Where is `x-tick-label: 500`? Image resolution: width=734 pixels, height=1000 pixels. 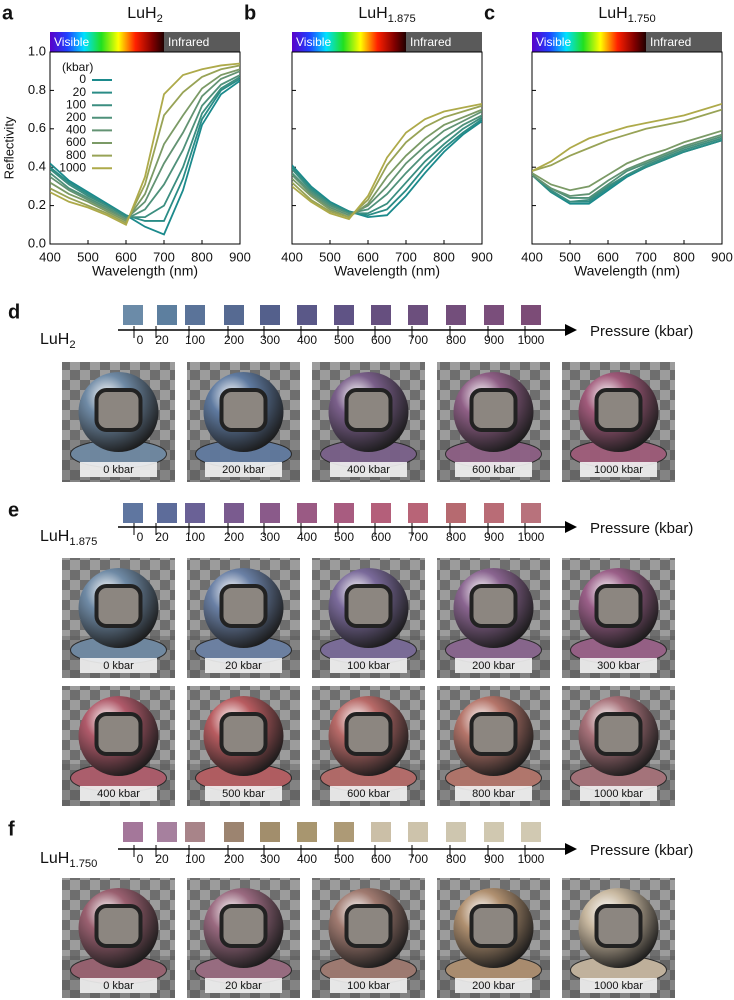
x-tick-label: 500 is located at coordinates (570, 256).